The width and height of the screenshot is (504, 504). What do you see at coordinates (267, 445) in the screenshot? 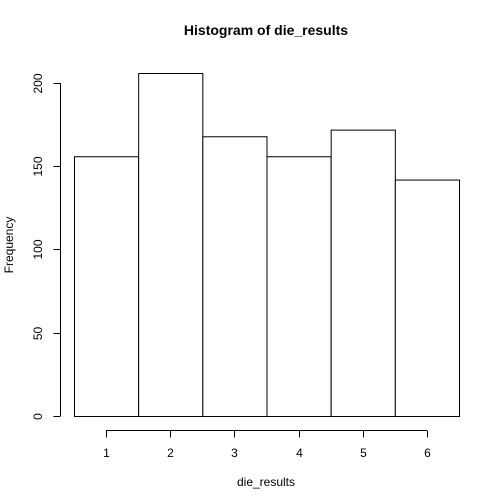
I see `x-axis: 1 2 3 4 5 6` at bounding box center [267, 445].